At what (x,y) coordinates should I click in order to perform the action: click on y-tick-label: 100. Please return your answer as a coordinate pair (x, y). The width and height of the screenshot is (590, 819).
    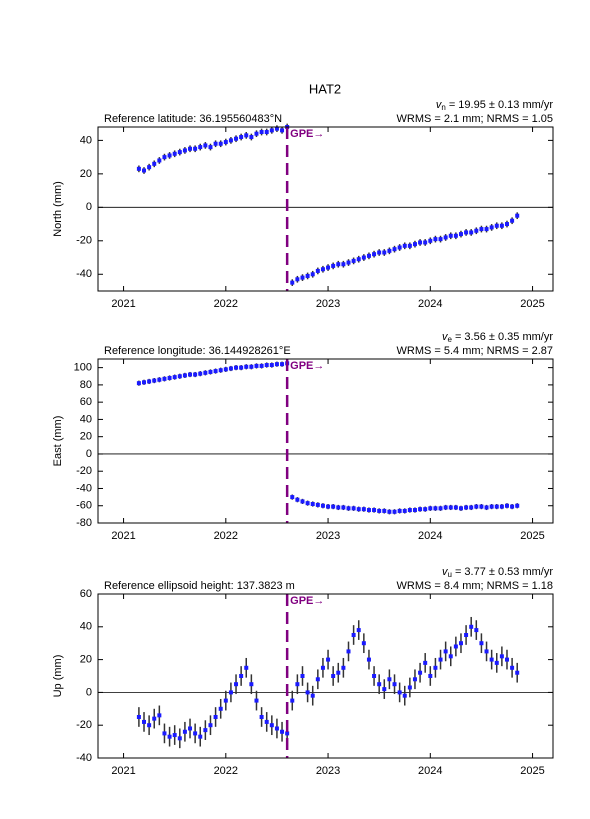
    Looking at the image, I should click on (83, 368).